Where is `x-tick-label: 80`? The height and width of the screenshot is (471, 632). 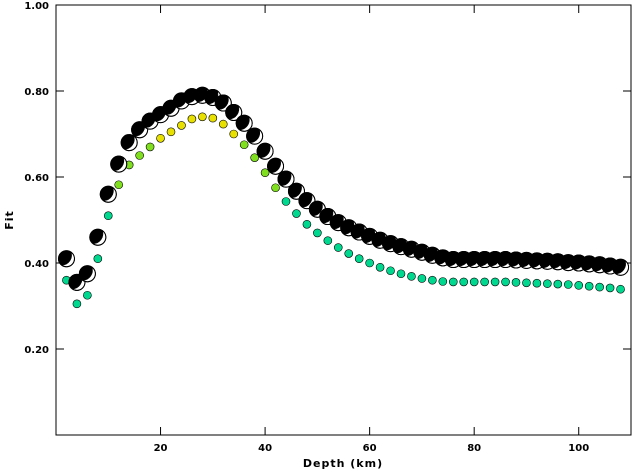 x-tick-label: 80 is located at coordinates (474, 448).